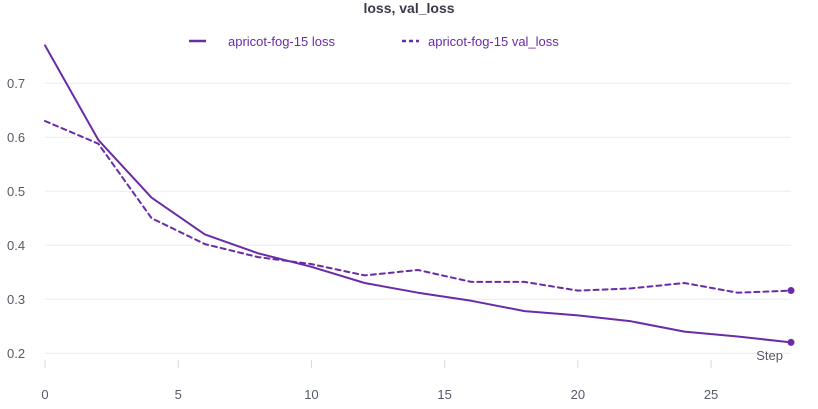 The height and width of the screenshot is (409, 818). Describe the element at coordinates (493, 41) in the screenshot. I see `legend-label-val-loss: apricot-fog-15 val_loss` at that location.